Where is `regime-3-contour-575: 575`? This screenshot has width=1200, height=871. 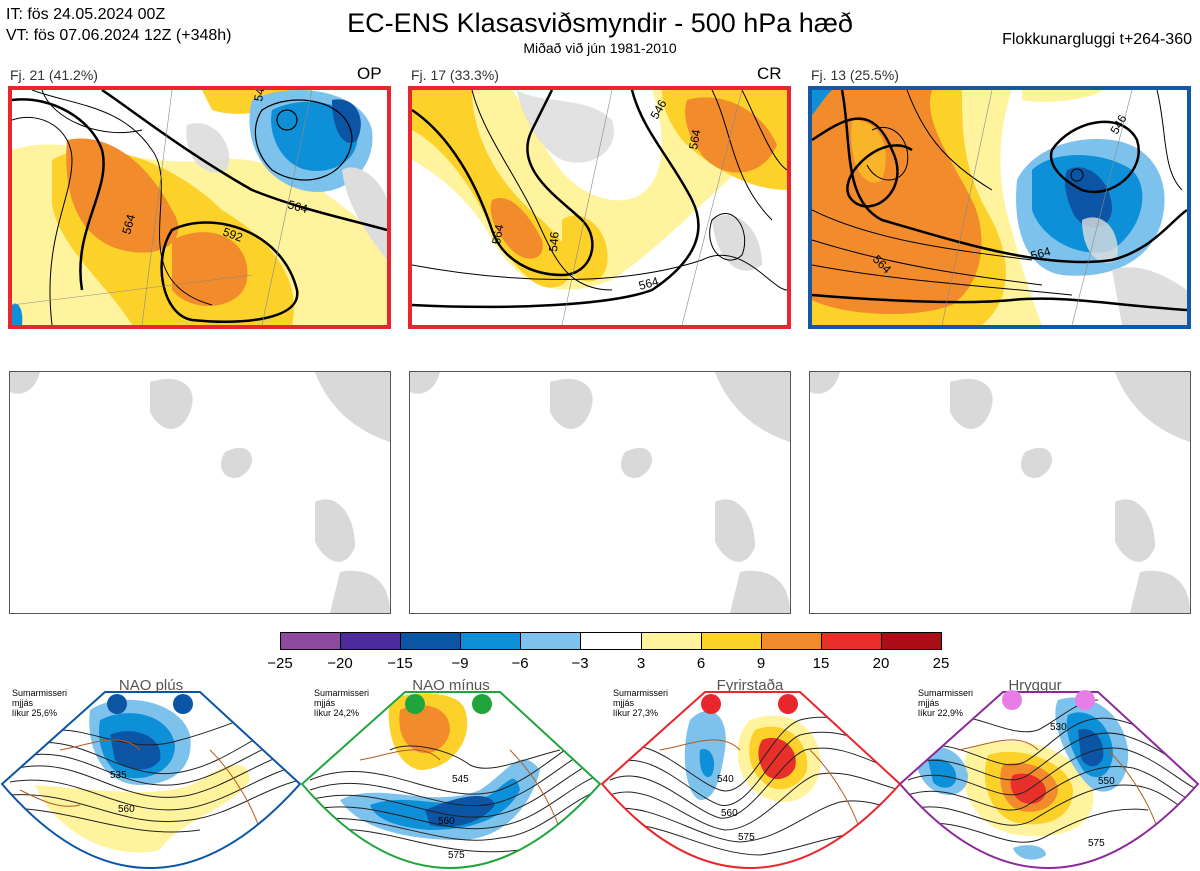 regime-3-contour-575: 575 is located at coordinates (746, 837).